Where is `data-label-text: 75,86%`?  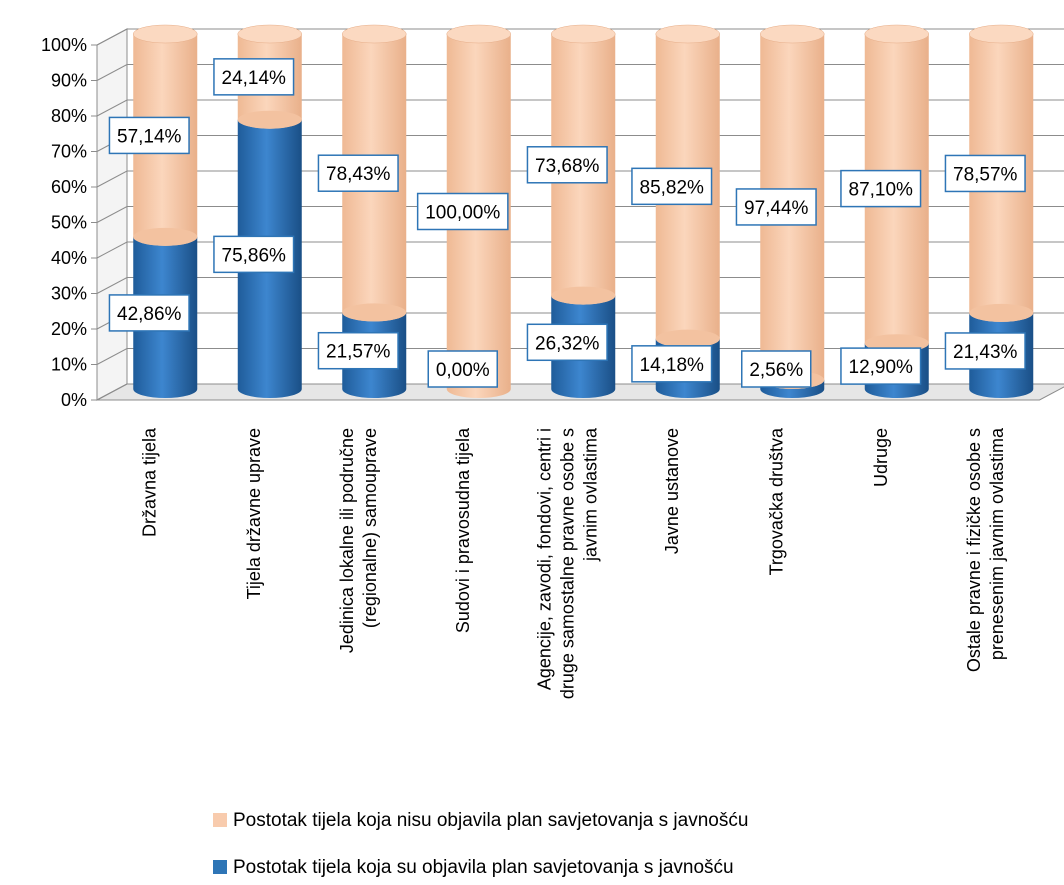 data-label-text: 75,86% is located at coordinates (254, 255).